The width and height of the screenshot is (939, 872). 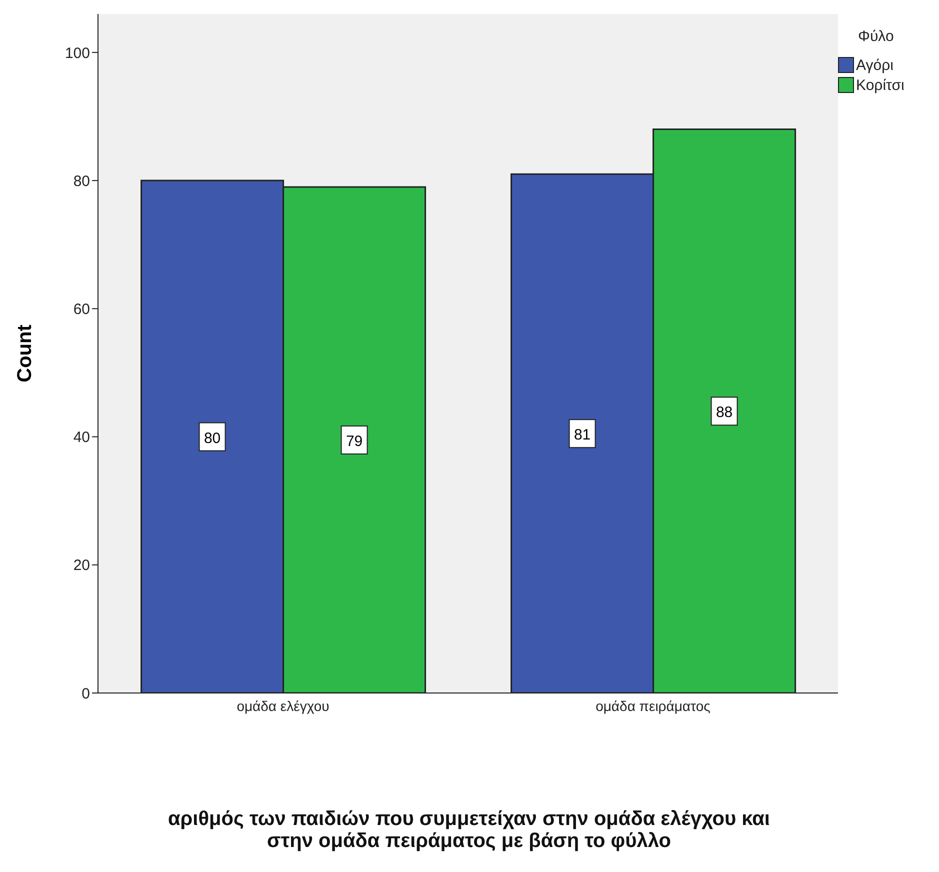 What do you see at coordinates (212, 438) in the screenshot?
I see `data-label: 80` at bounding box center [212, 438].